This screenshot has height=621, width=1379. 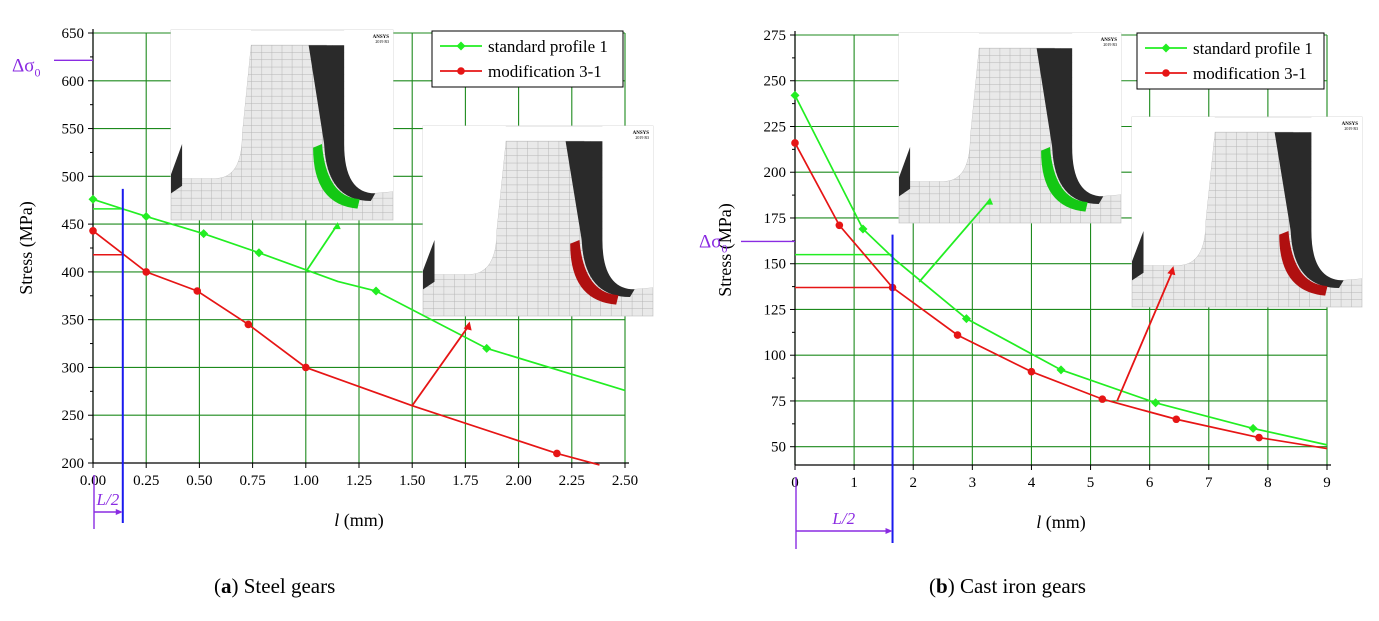 What do you see at coordinates (73, 416) in the screenshot?
I see `y-tick-label-a: 250` at bounding box center [73, 416].